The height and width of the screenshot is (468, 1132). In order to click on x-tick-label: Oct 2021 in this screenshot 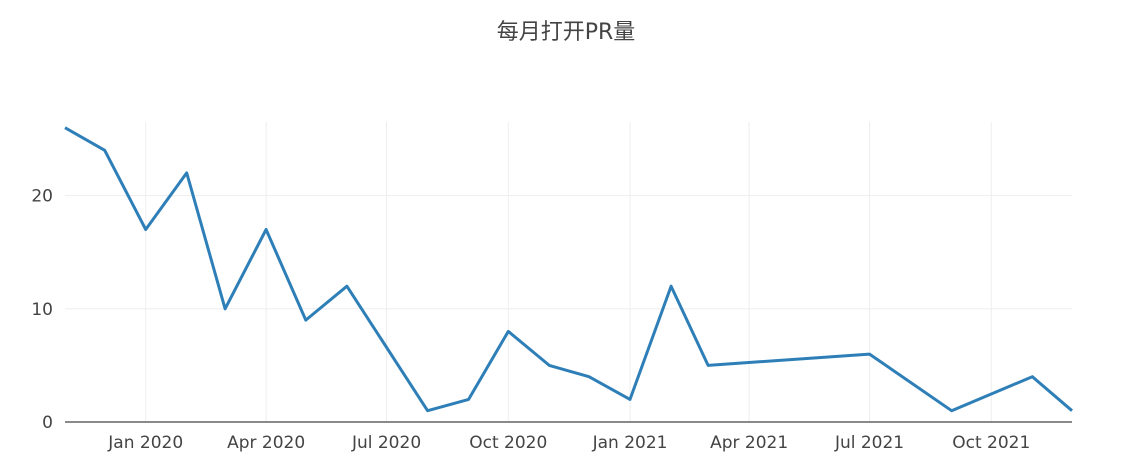, I will do `click(991, 443)`.